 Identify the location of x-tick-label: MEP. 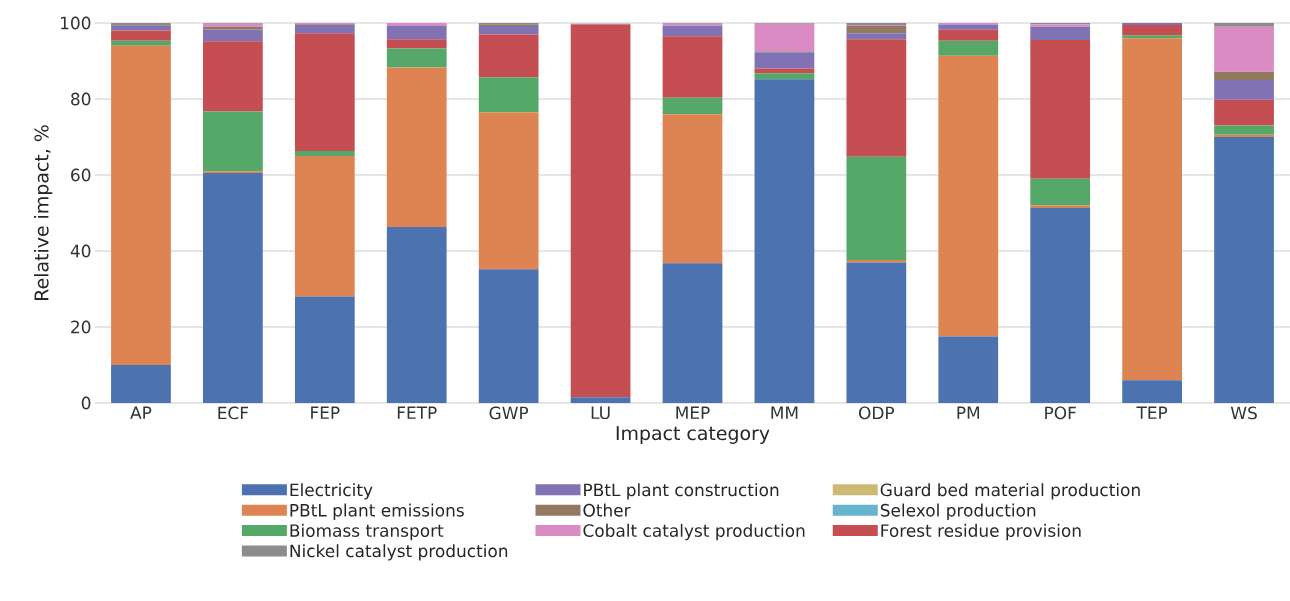
(693, 412).